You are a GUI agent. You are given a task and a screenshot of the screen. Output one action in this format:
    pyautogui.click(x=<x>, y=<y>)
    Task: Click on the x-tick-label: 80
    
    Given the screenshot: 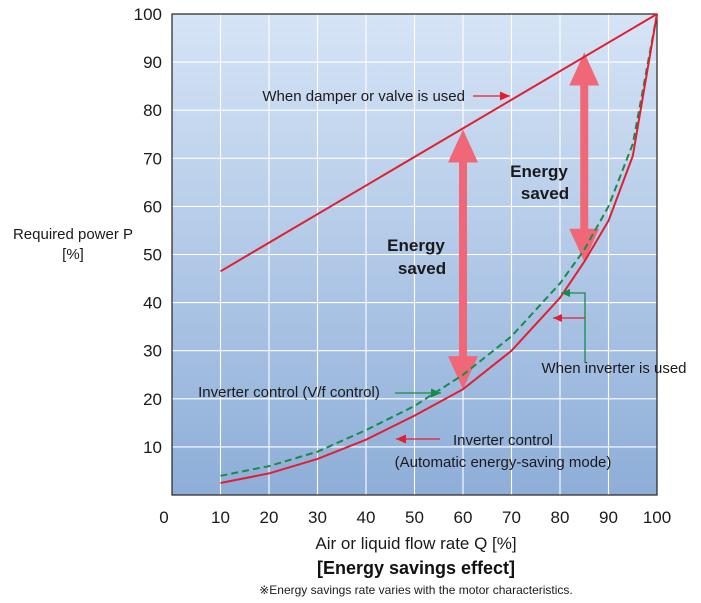 What is the action you would take?
    pyautogui.click(x=560, y=517)
    